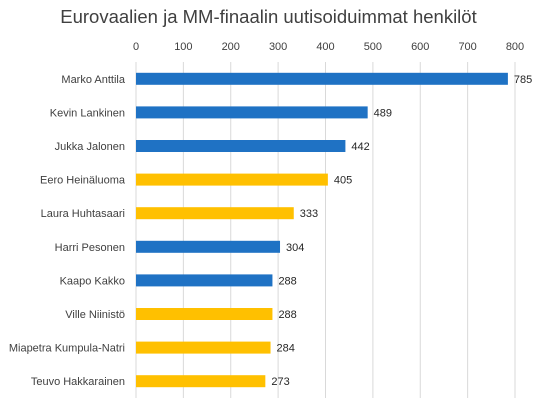 Image resolution: width=537 pixels, height=411 pixels. I want to click on x-tick-label-600: 600, so click(420, 47).